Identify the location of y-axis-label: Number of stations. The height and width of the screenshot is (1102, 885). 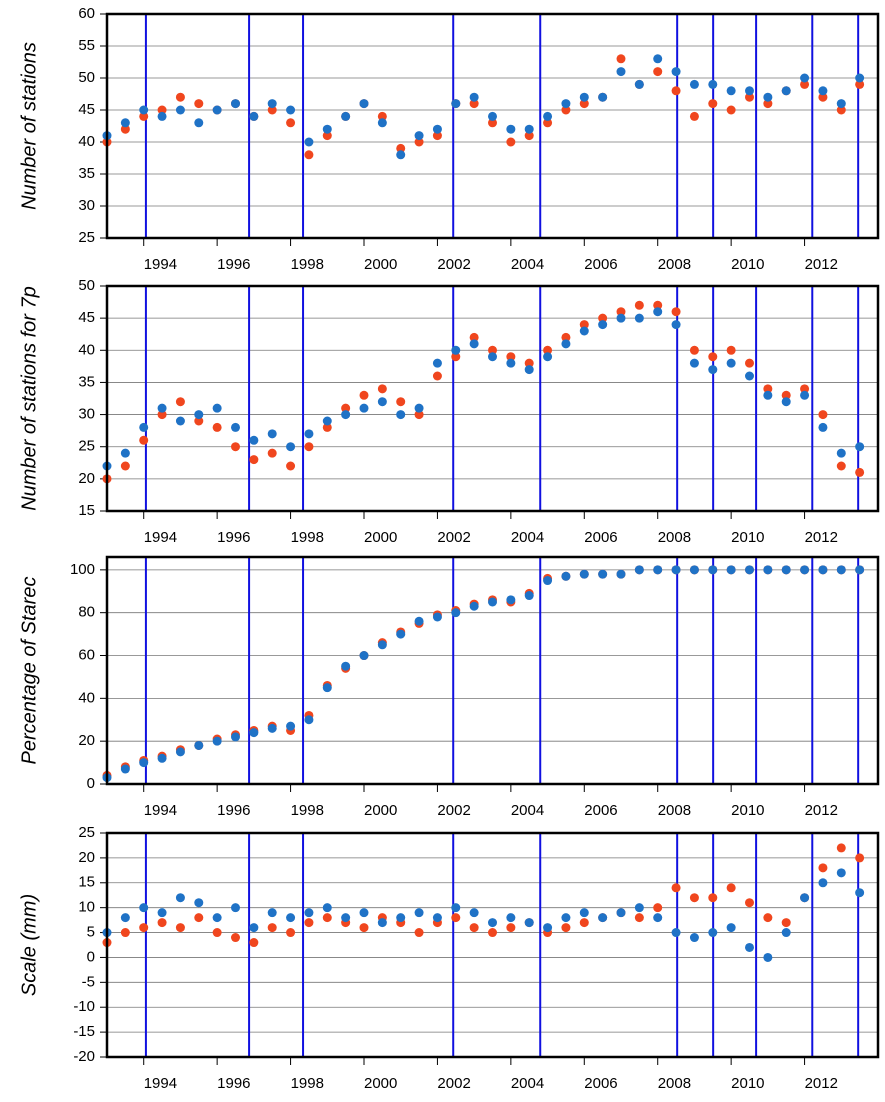
(29, 126).